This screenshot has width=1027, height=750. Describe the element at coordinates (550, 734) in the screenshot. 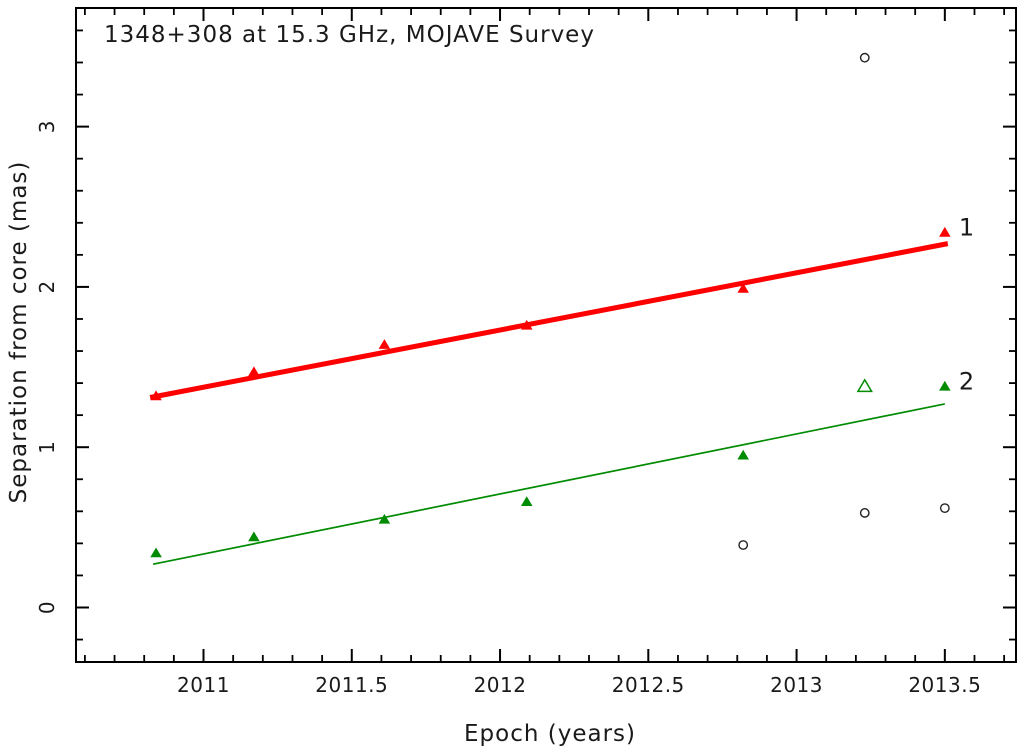

I see `x-axis-title: Epoch (years)` at that location.